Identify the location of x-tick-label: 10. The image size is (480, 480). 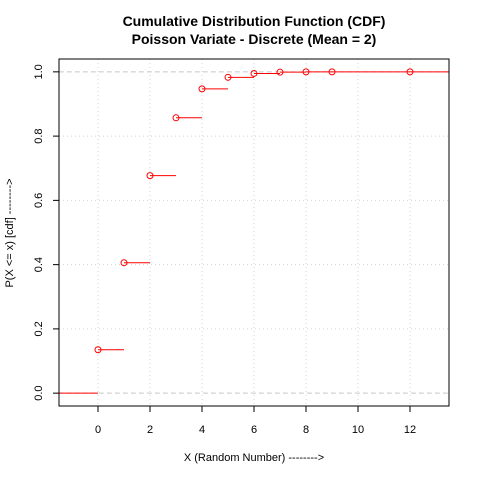
(358, 430).